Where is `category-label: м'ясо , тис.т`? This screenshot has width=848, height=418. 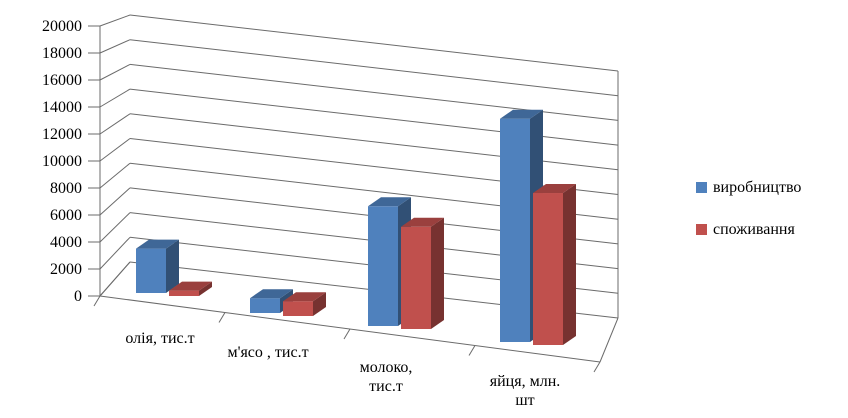
category-label: м'ясо , тис.т is located at coordinates (267, 352).